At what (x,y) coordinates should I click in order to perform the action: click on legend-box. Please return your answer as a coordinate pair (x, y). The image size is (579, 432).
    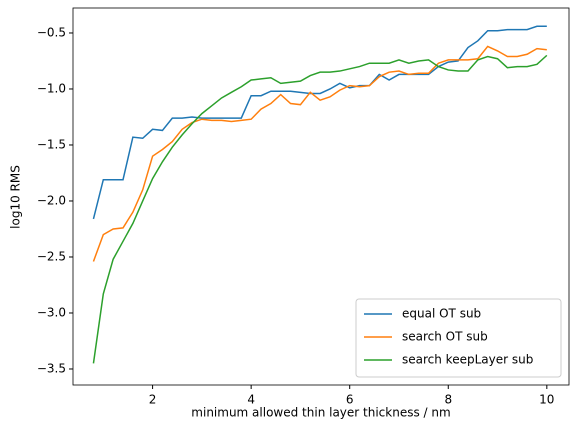
    Looking at the image, I should click on (458, 338).